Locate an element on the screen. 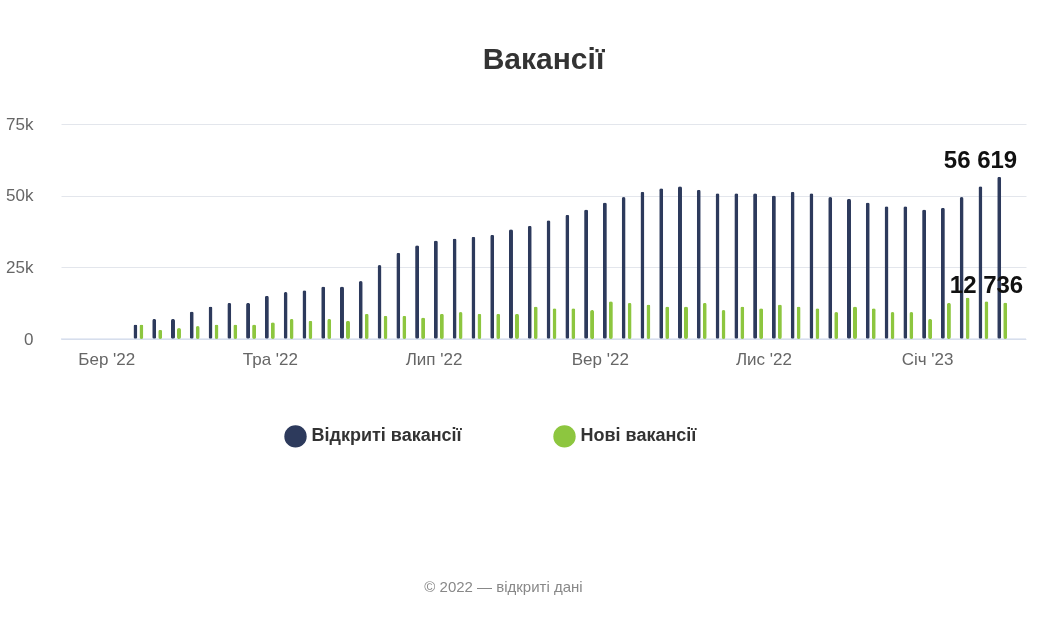 Image resolution: width=1063 pixels, height=620 pixels. y-tick-label: 0 is located at coordinates (29, 339).